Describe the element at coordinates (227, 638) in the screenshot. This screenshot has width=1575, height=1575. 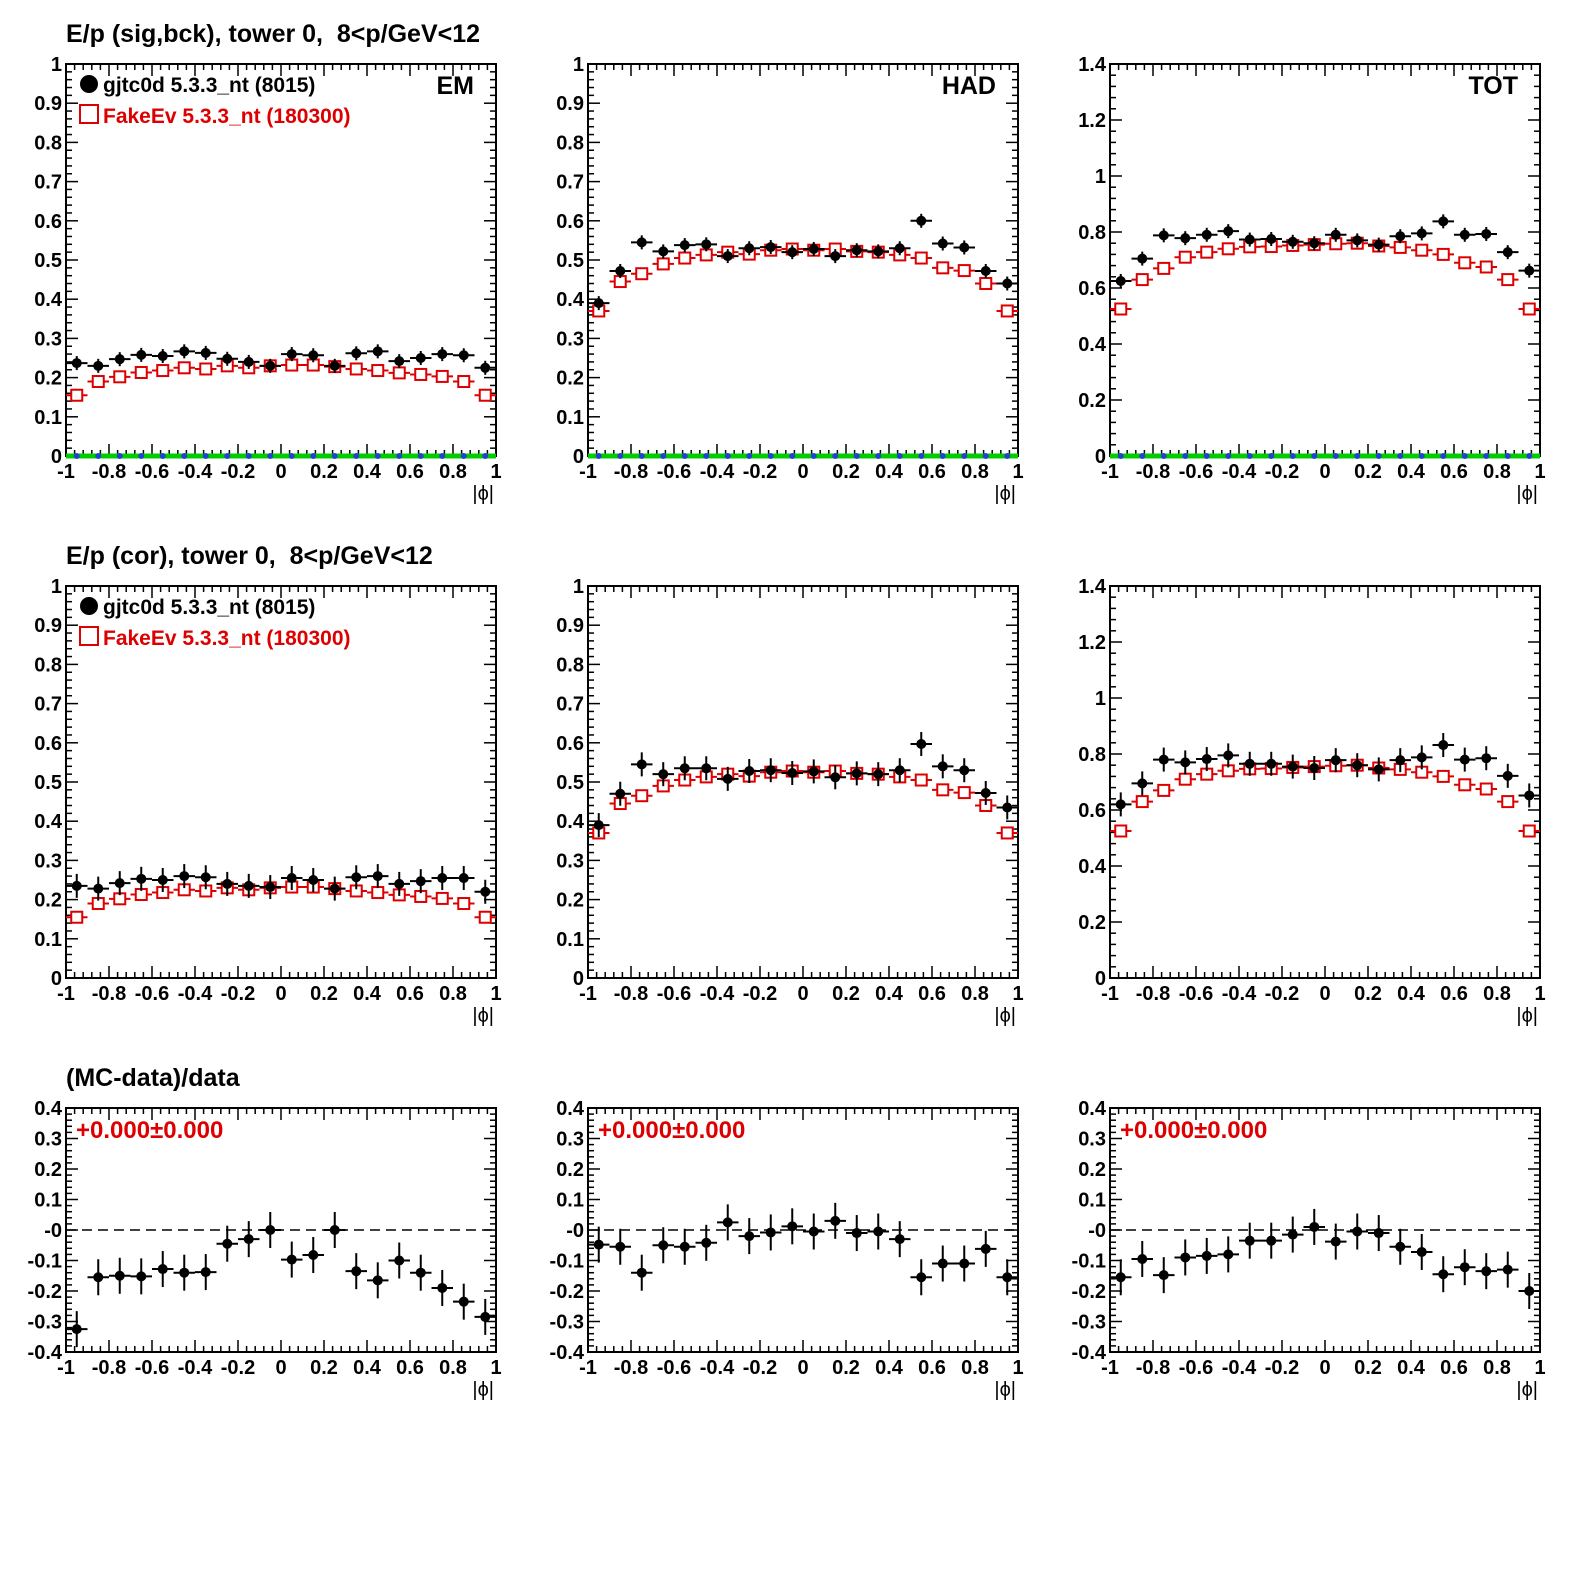
I see `legend-mc-label: FakeEv 5.3.3_nt (180300)` at that location.